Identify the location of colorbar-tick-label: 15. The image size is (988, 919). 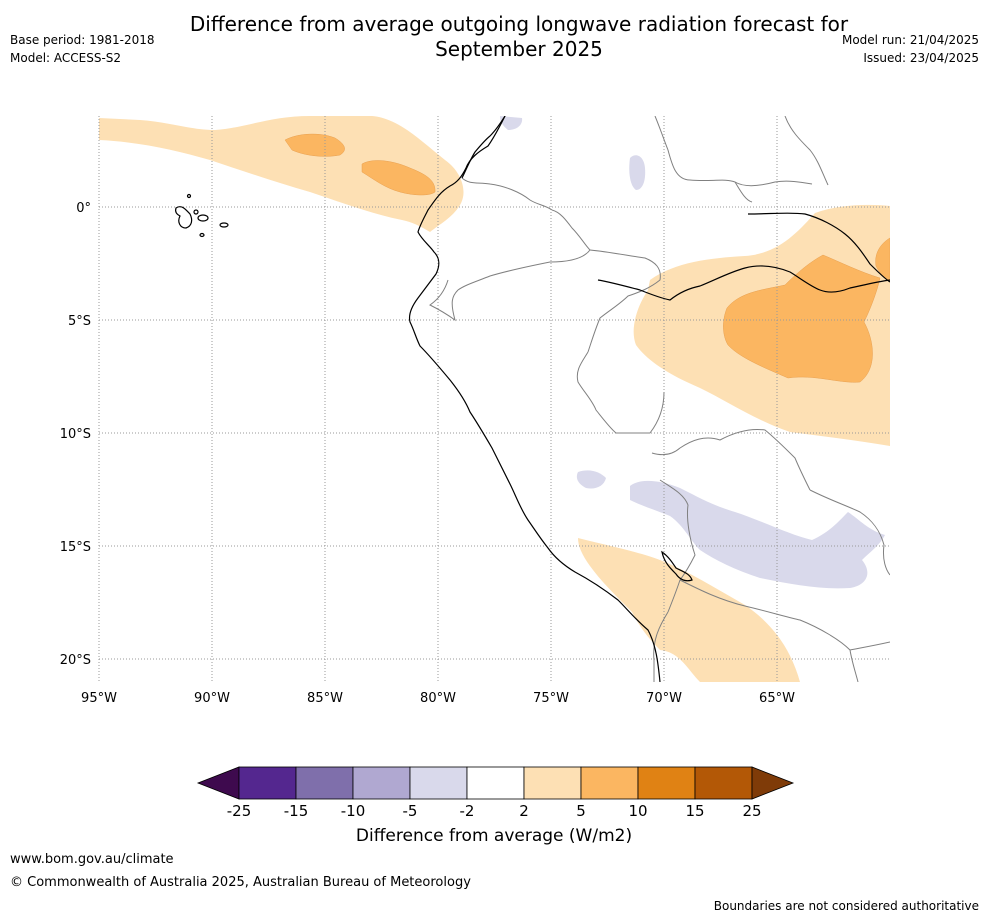
(694, 811).